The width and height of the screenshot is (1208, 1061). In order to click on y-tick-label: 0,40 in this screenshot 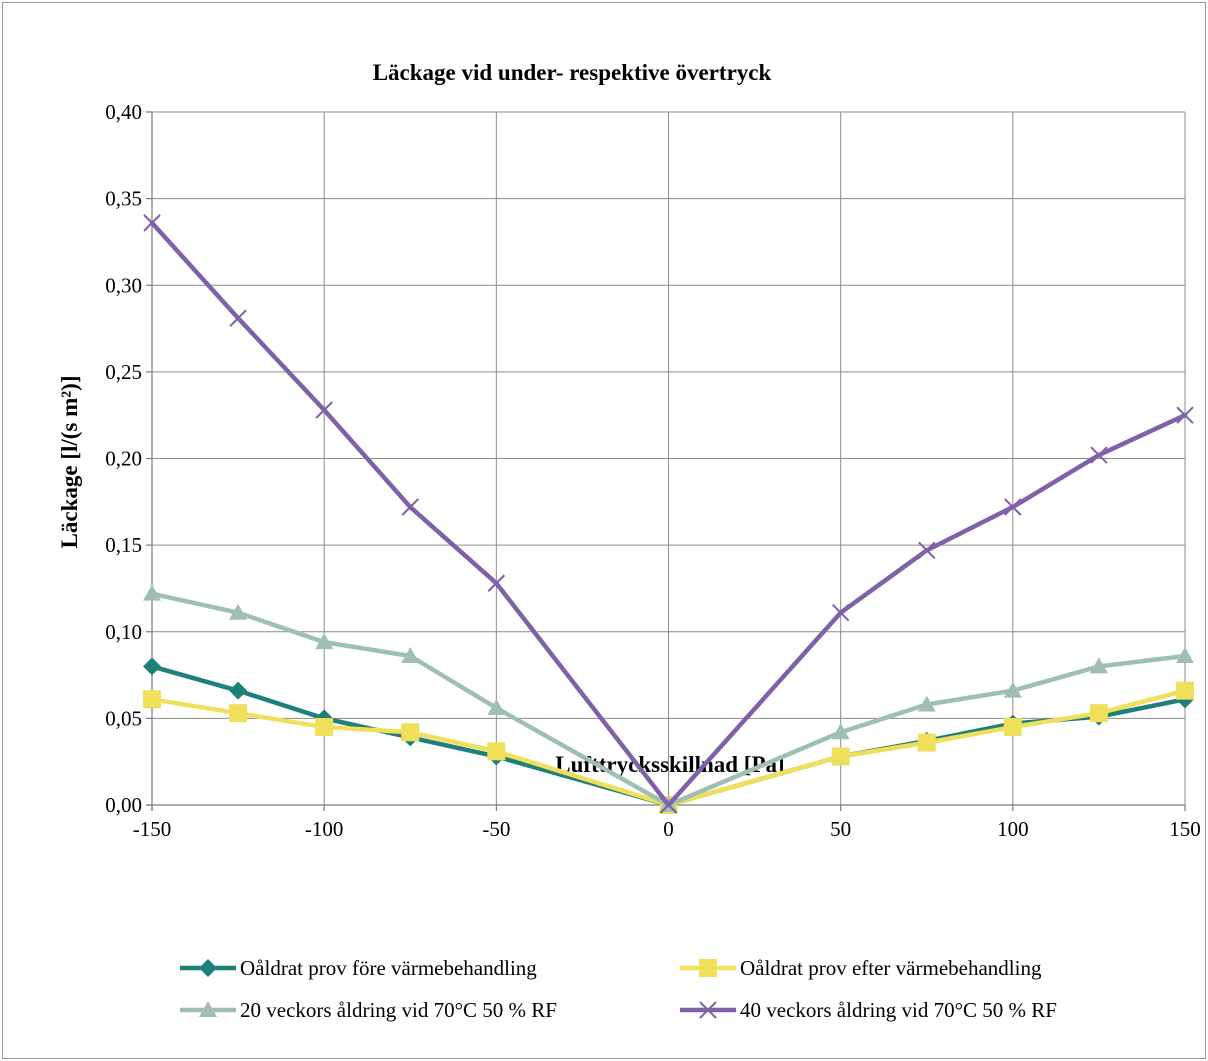, I will do `click(123, 112)`.